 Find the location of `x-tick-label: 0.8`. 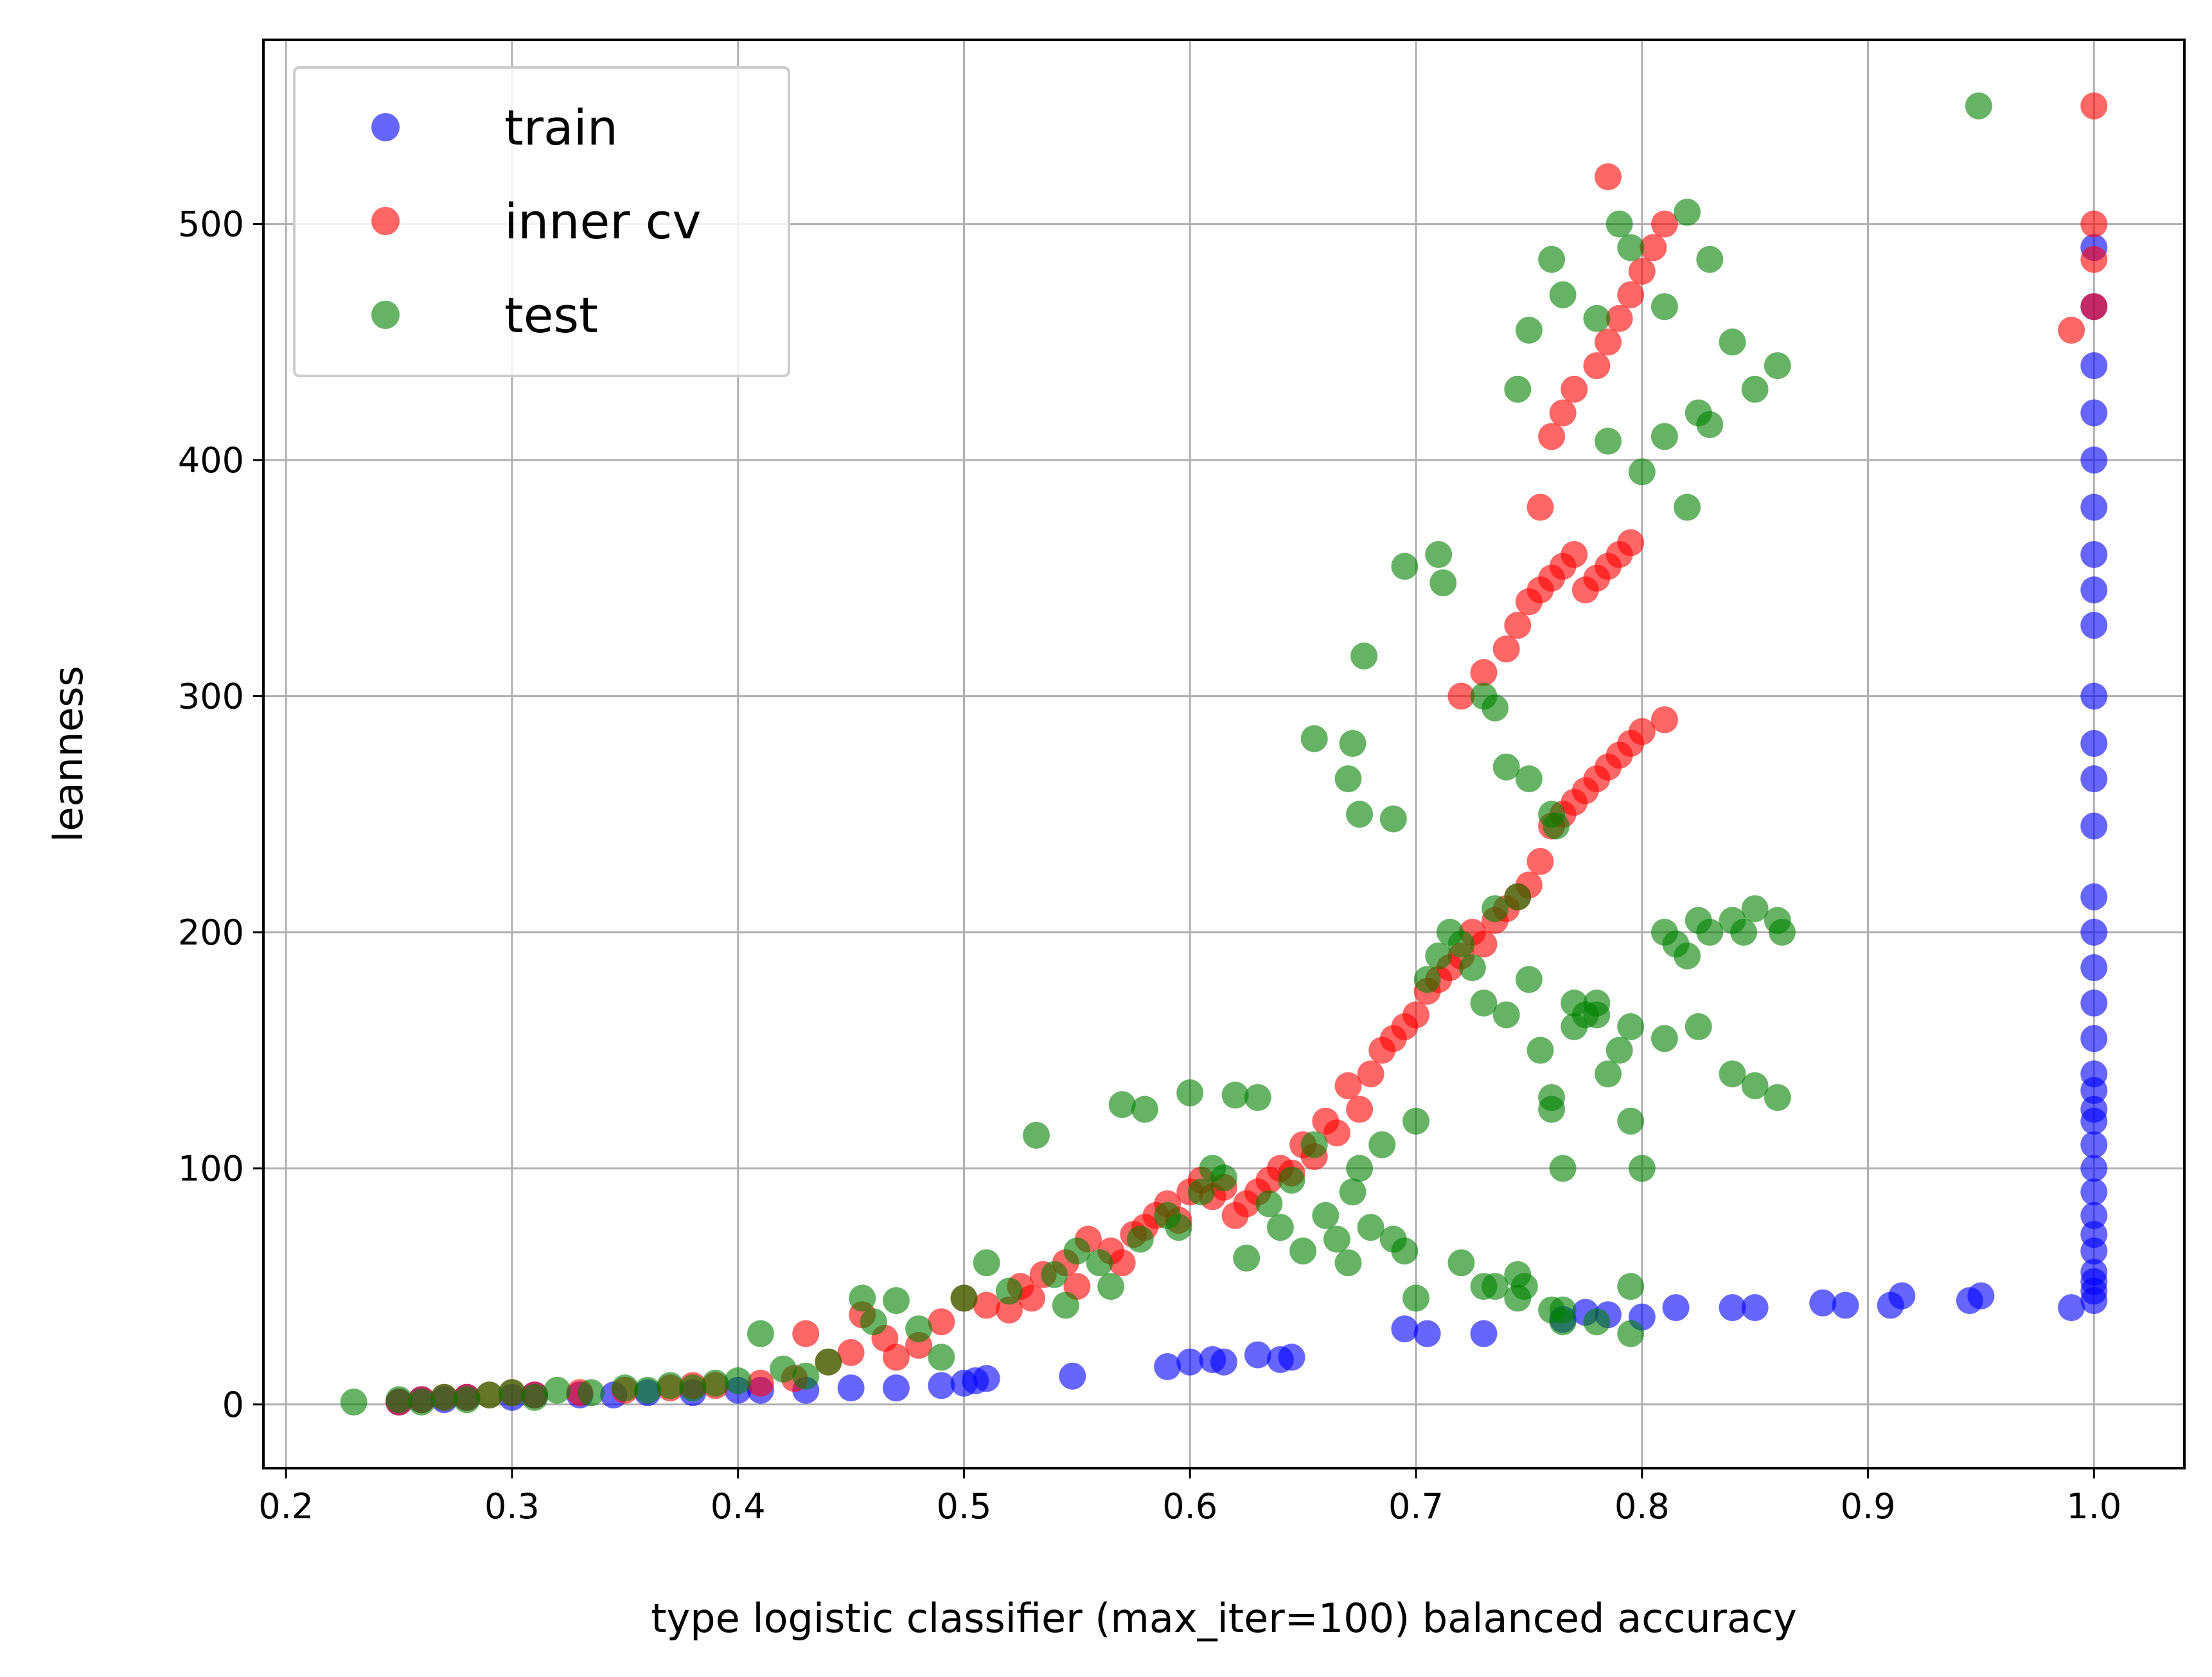

x-tick-label: 0.8 is located at coordinates (1642, 1507).